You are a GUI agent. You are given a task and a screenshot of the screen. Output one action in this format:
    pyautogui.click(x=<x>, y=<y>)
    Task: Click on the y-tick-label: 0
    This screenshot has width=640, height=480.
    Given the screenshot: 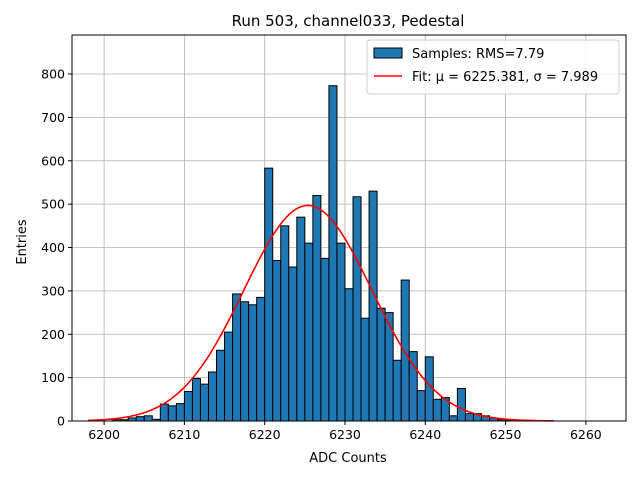 What is the action you would take?
    pyautogui.click(x=61, y=421)
    